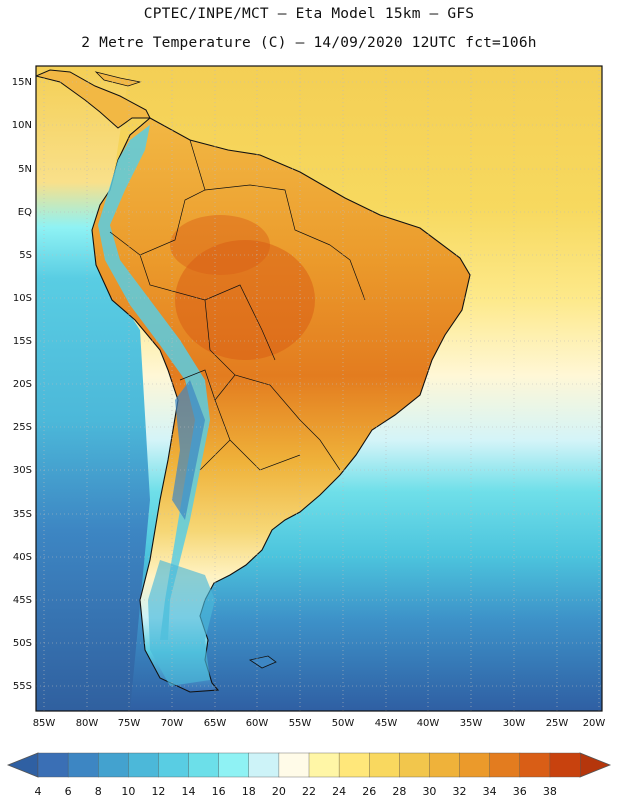  What do you see at coordinates (300, 723) in the screenshot?
I see `lon-label: 55W` at bounding box center [300, 723].